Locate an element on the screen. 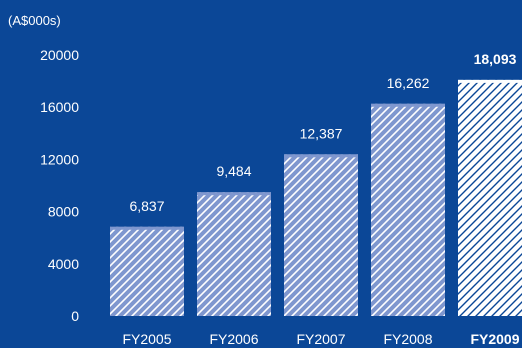  y-axis-ticks: 0 4000 8000 12000 16000 20000 is located at coordinates (59, 185).